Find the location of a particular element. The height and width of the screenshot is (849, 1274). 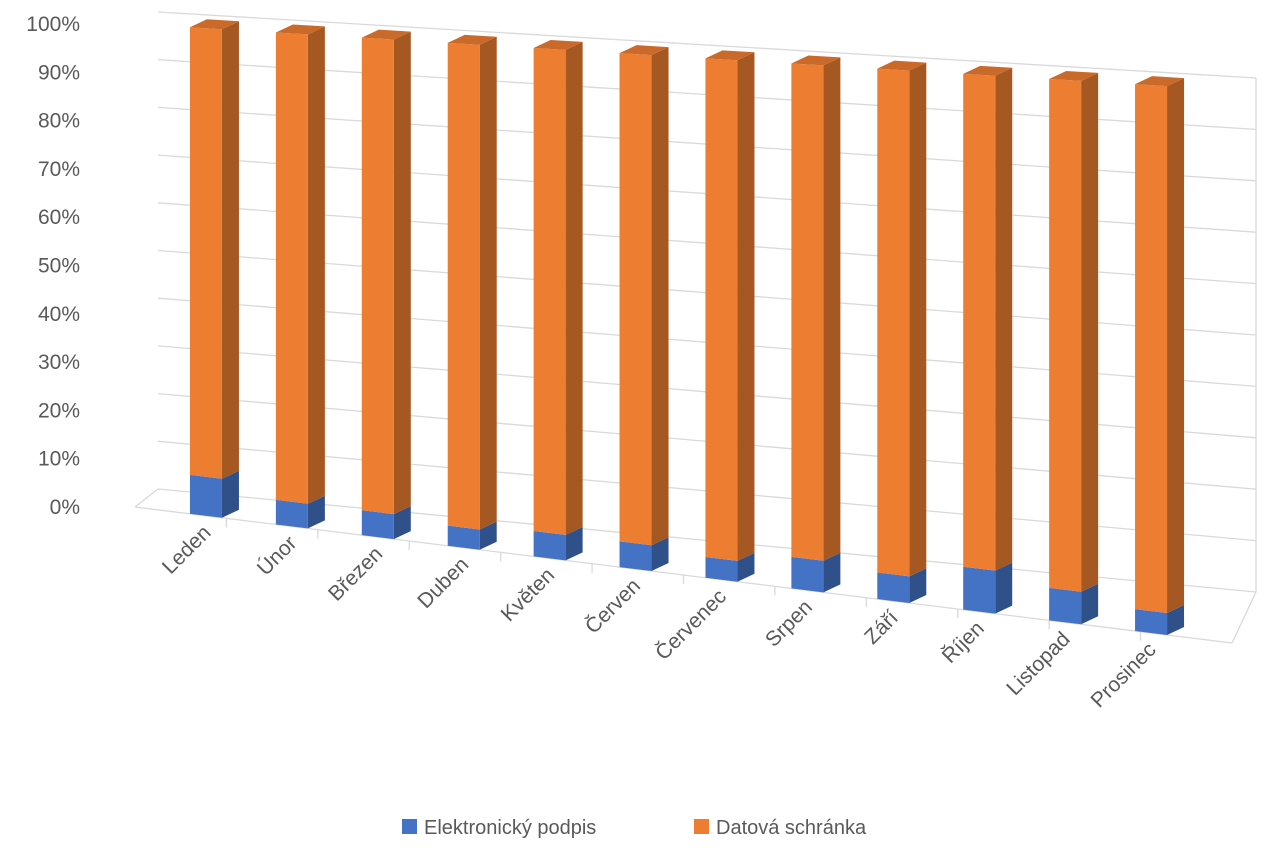

x-category-label: Srpen is located at coordinates (789, 624).